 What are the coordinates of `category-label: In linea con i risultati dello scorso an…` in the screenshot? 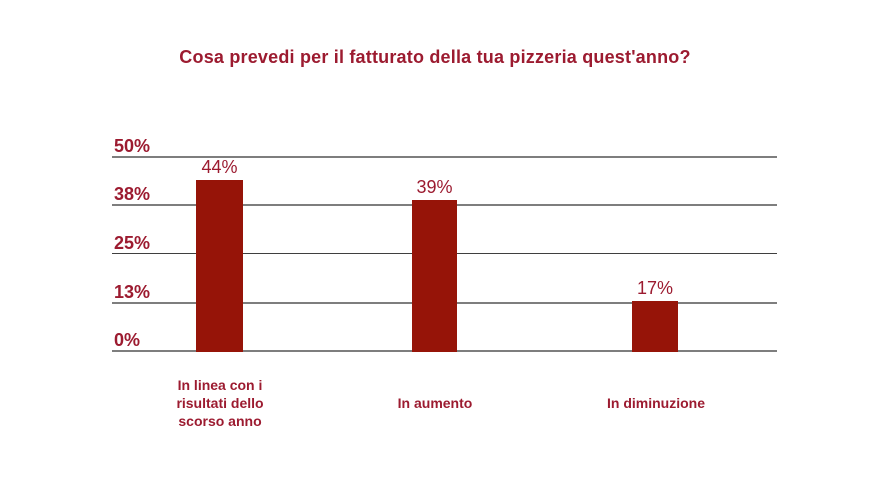 It's located at (220, 403).